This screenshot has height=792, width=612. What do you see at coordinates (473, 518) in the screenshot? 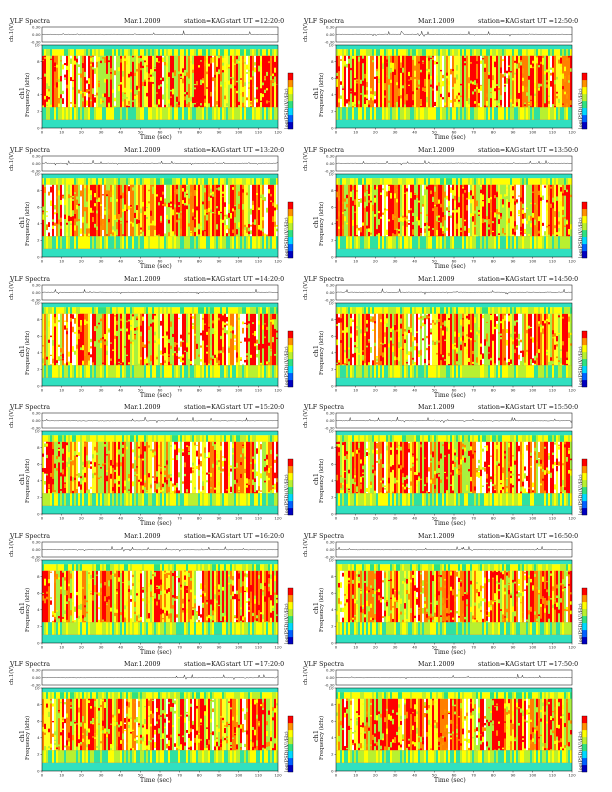
I see `time-tick-label: 70` at bounding box center [473, 518].